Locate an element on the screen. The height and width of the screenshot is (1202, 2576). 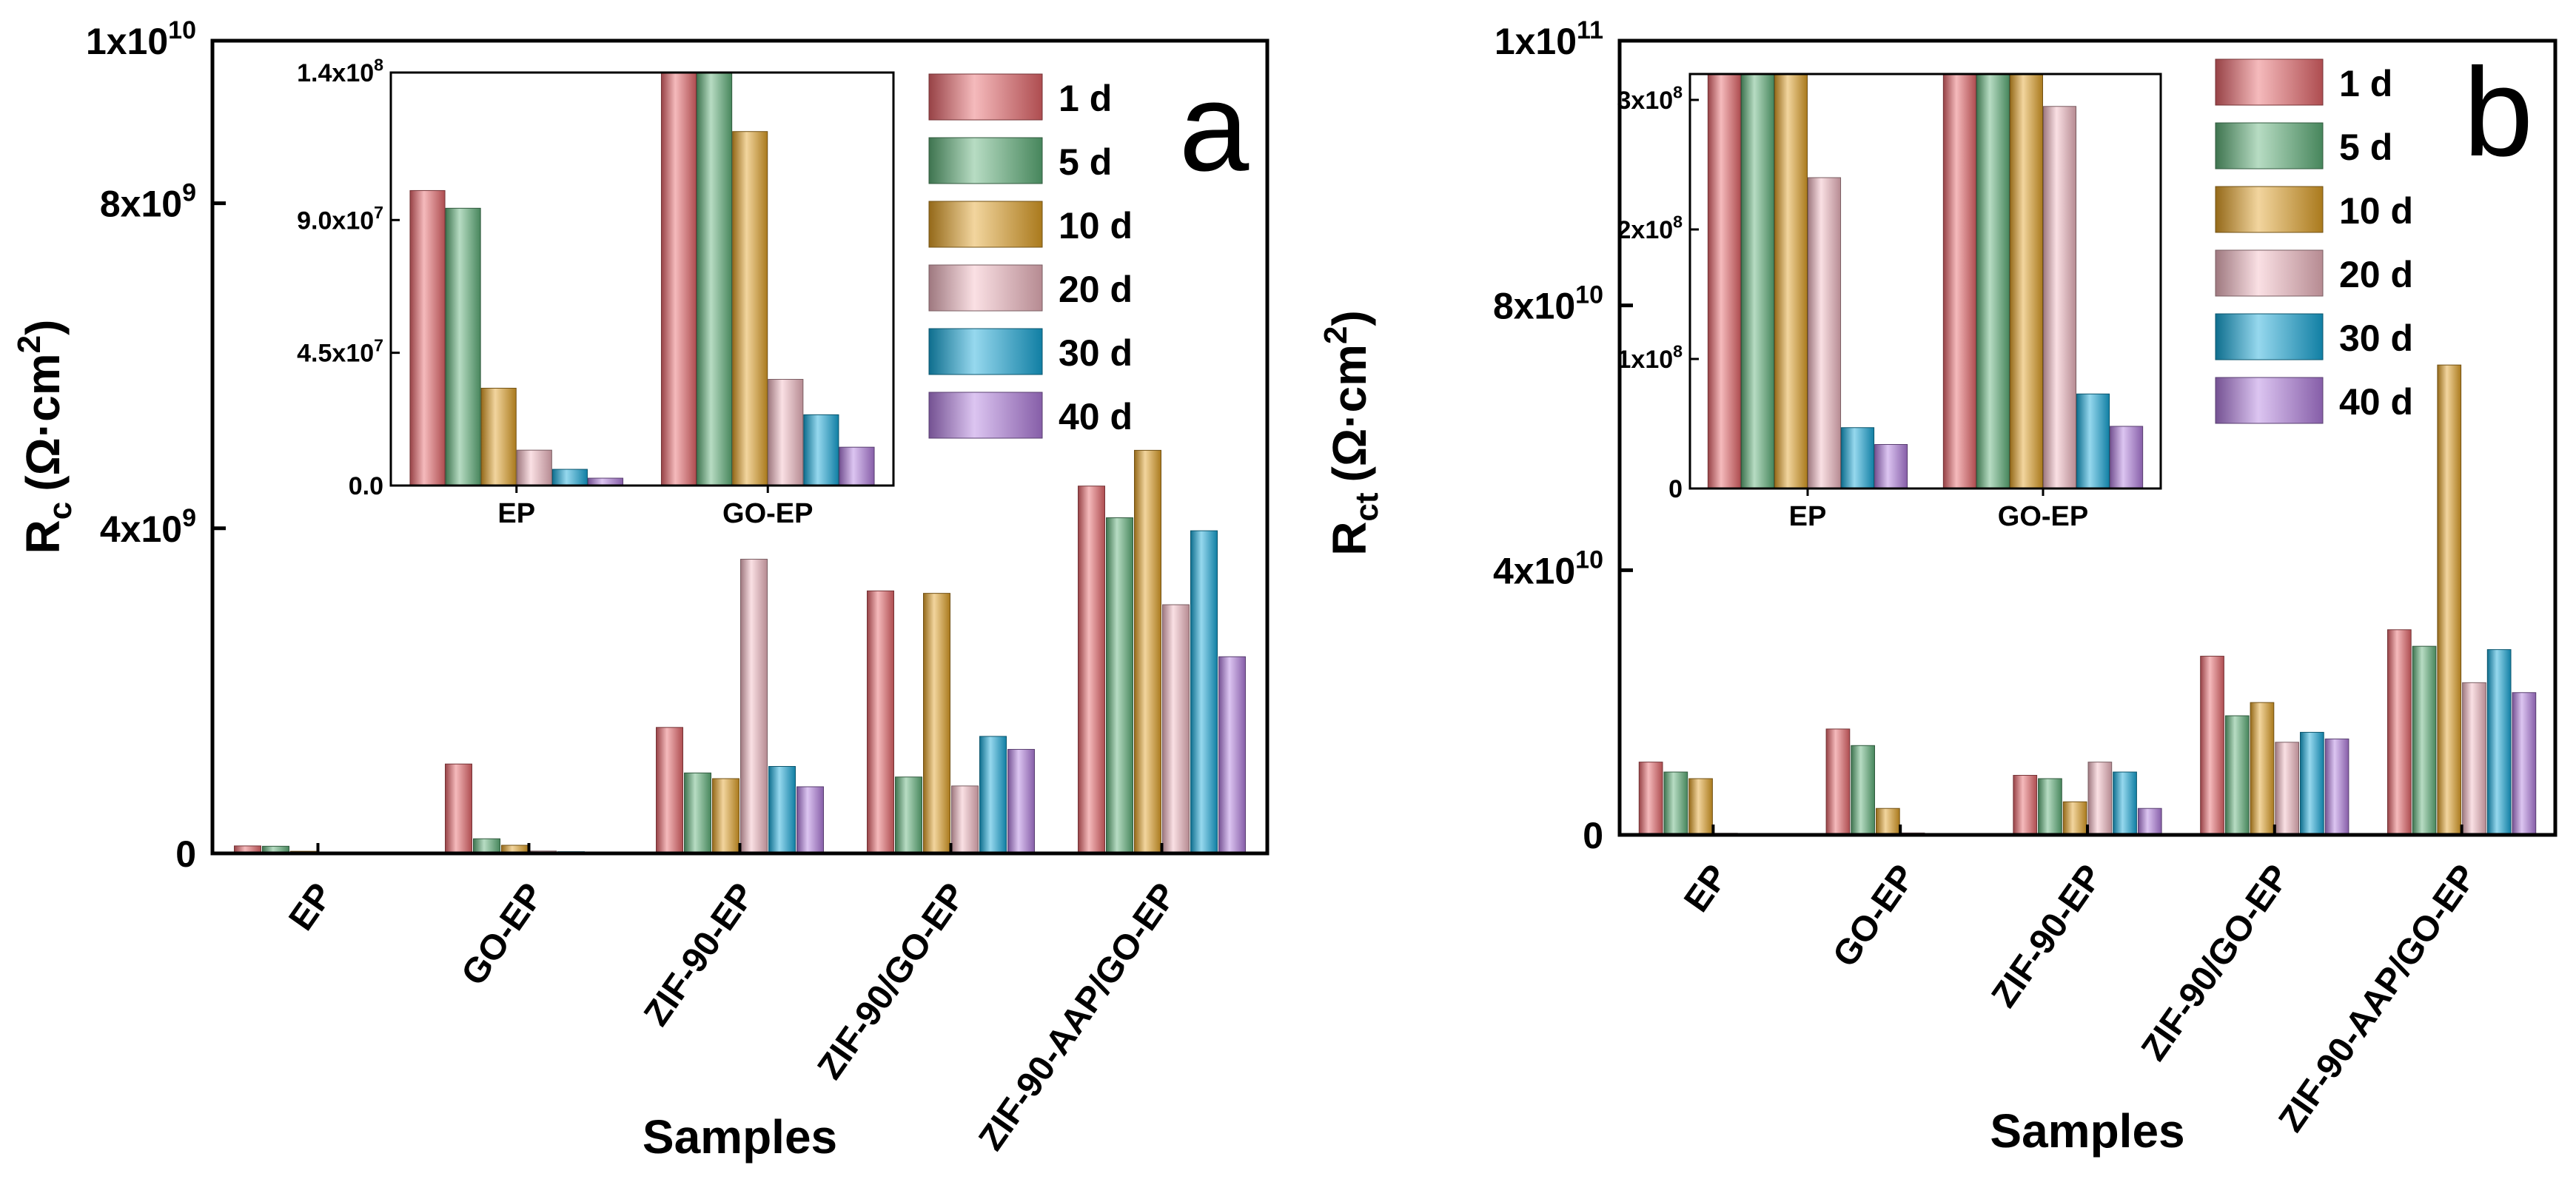
y-tick-label: 4x10⁹ is located at coordinates (148, 527).